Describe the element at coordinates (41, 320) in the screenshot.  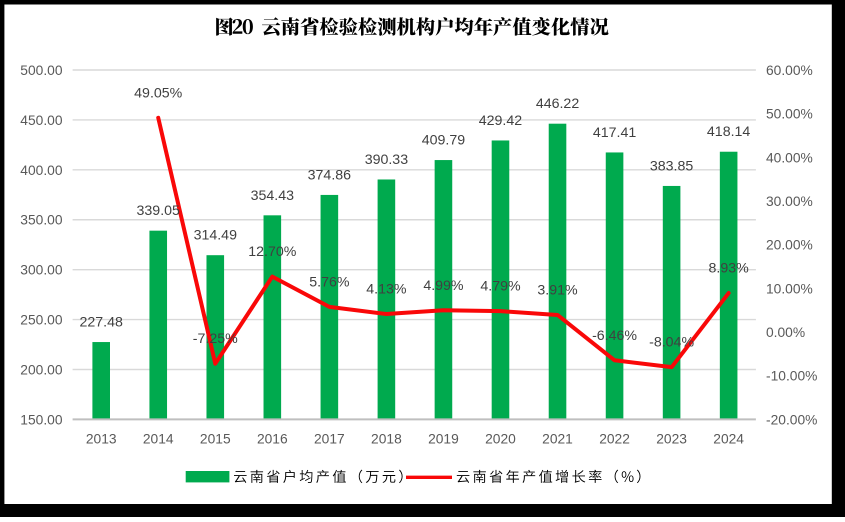
I see `svg-text: 250.00` at that location.